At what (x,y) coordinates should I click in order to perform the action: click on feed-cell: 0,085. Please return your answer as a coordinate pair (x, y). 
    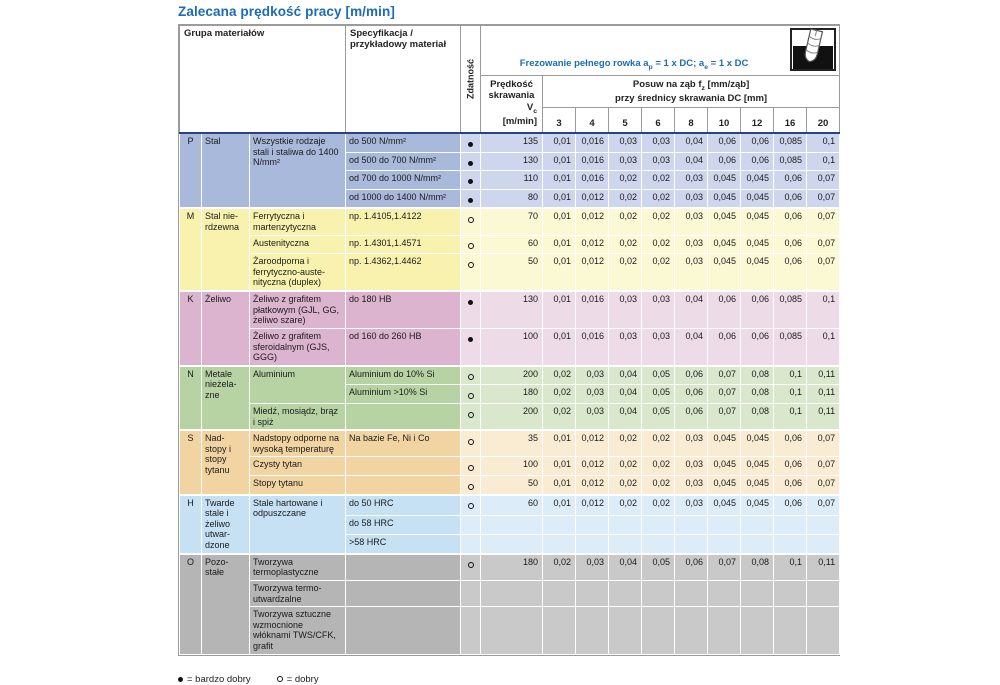
    Looking at the image, I should click on (790, 309).